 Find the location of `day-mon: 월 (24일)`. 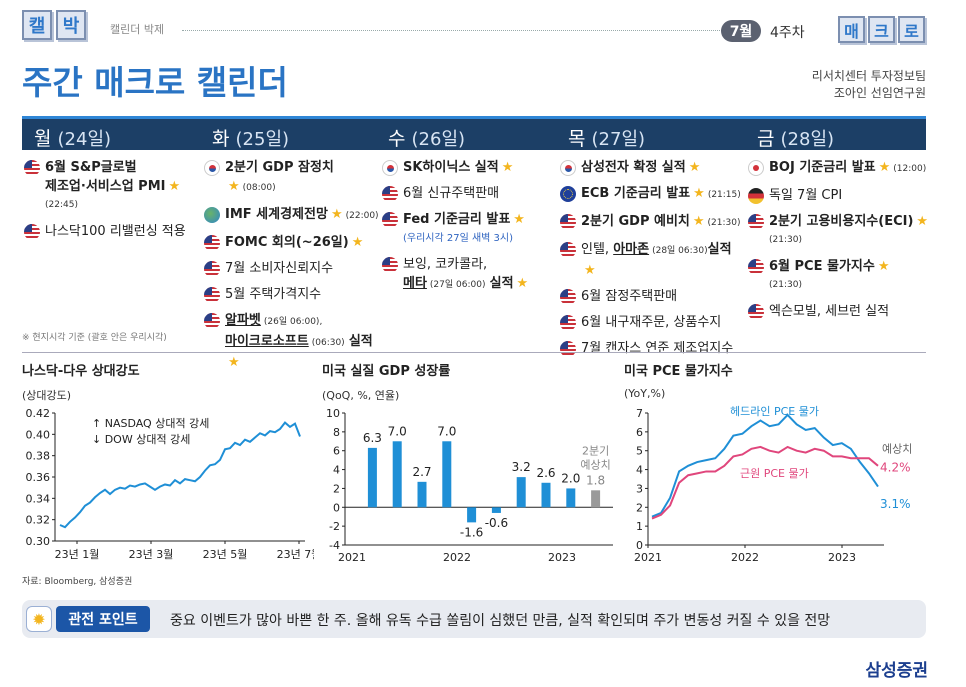

day-mon: 월 (24일) is located at coordinates (72, 137).